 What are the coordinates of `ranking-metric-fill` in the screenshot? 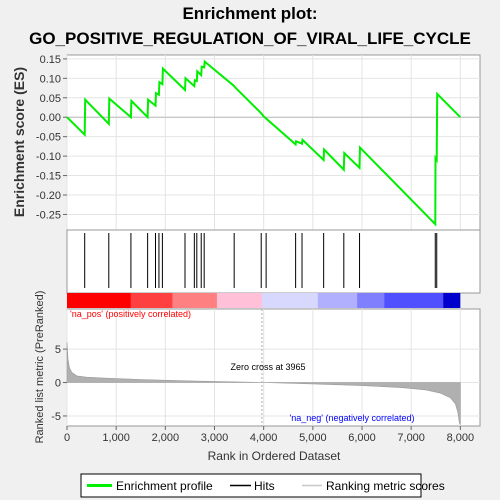 It's located at (263, 383).